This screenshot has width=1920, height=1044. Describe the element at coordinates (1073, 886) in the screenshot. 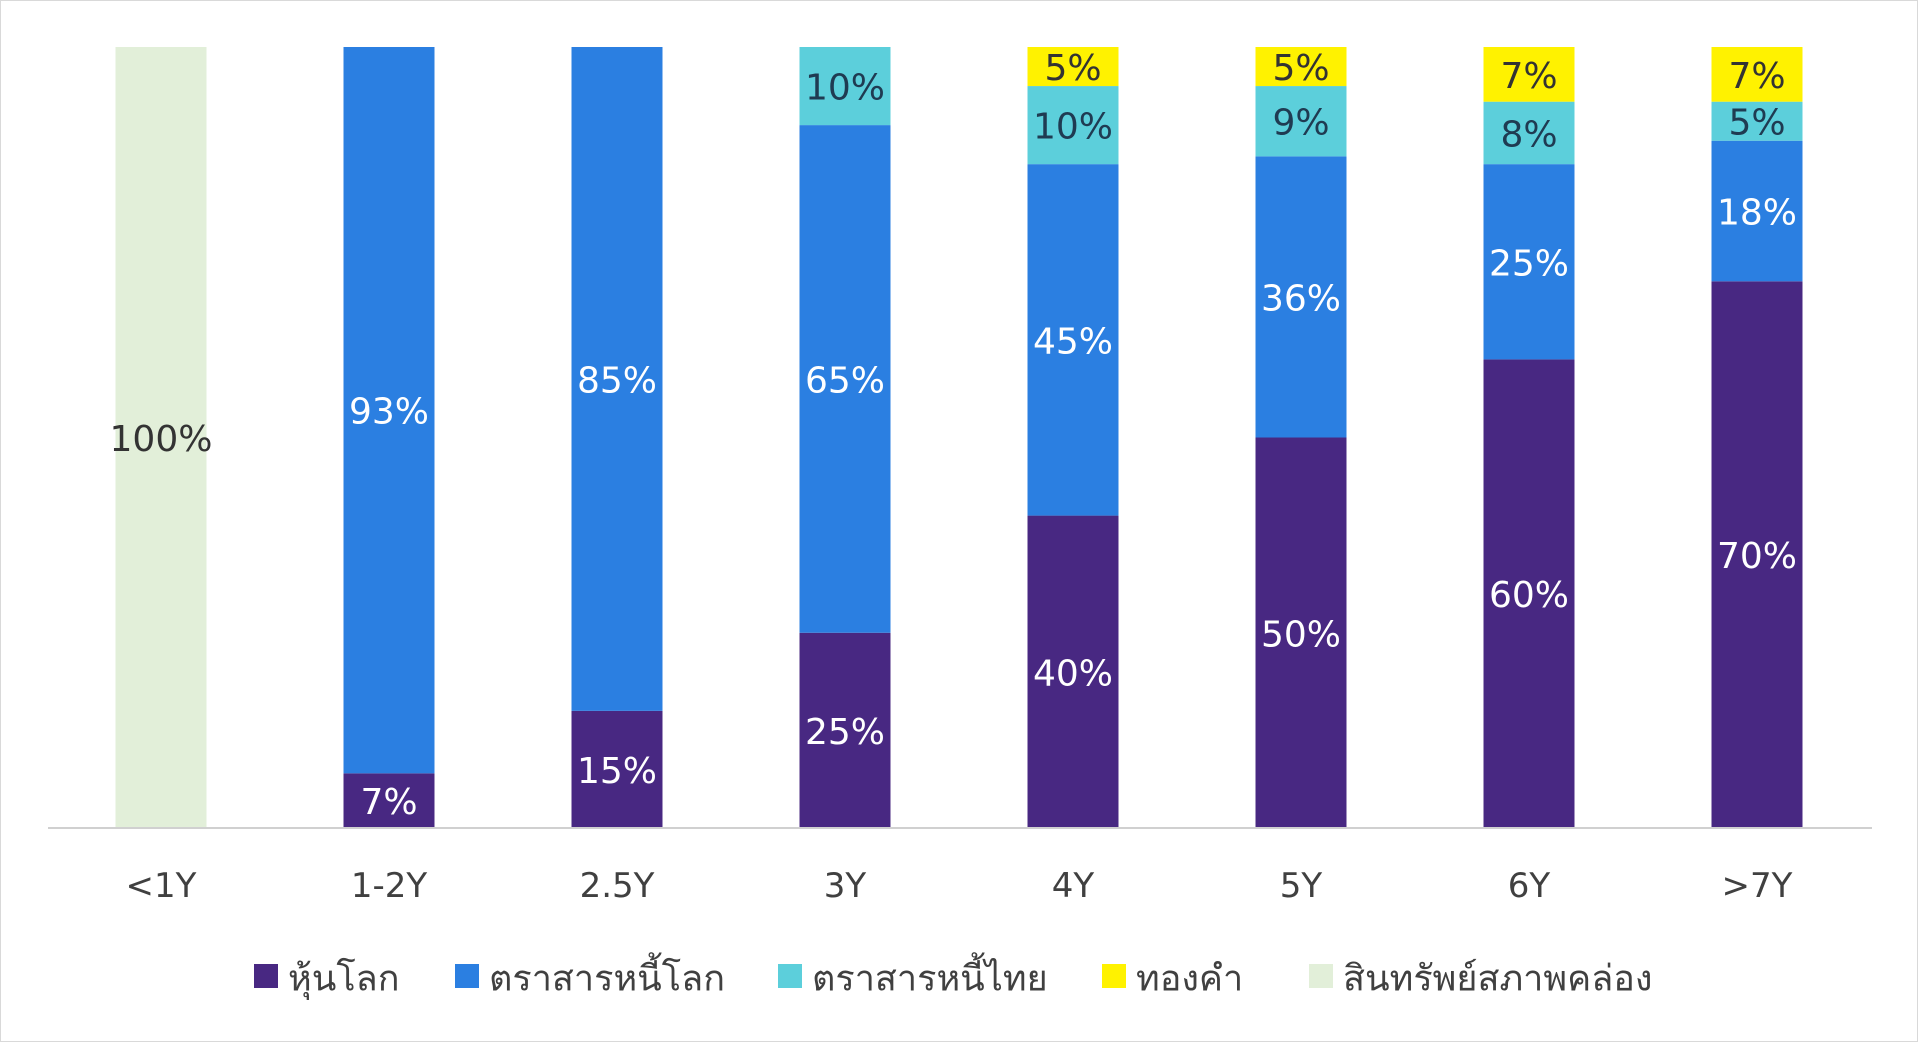

I see `x-tick-label: 4Y` at that location.